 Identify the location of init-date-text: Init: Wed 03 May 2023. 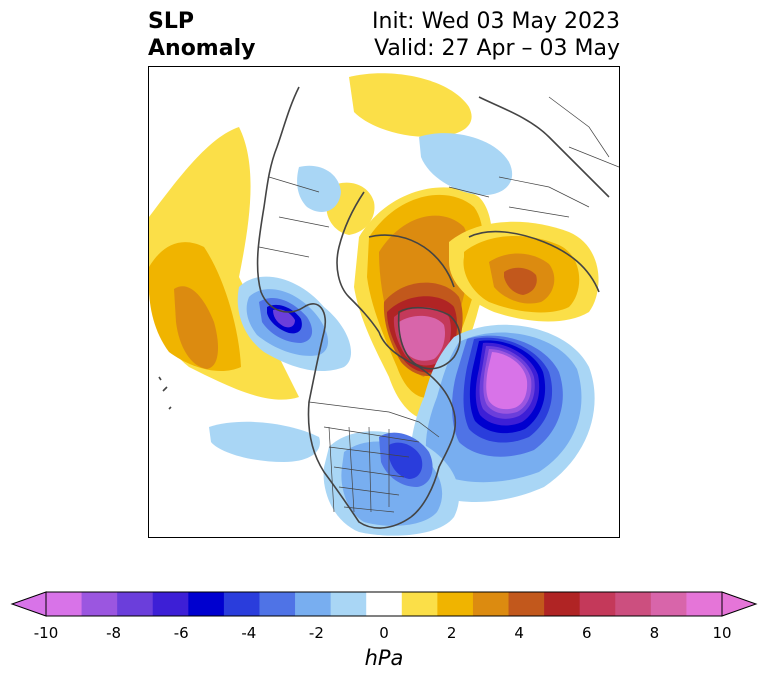
(496, 21).